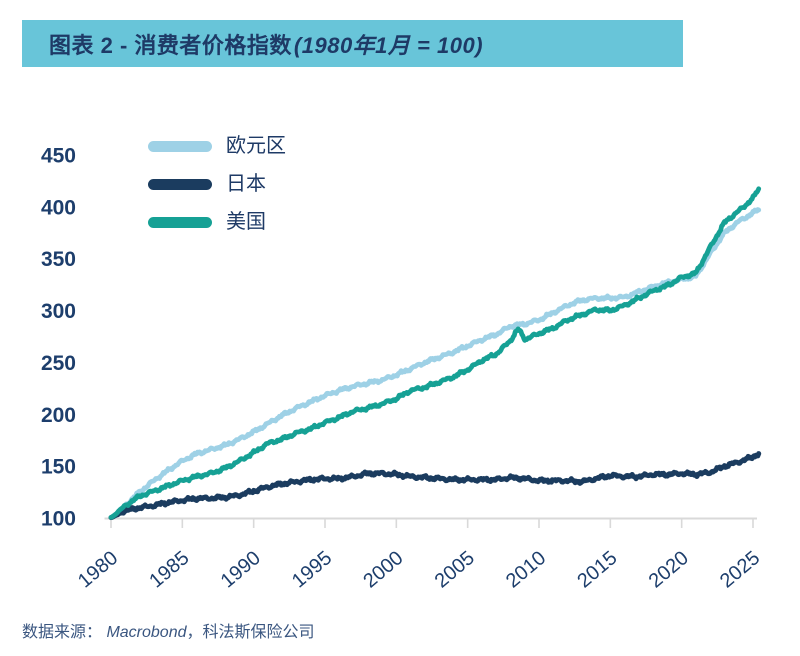 This screenshot has height=656, width=800. What do you see at coordinates (58, 467) in the screenshot?
I see `y-axis-label: 150` at bounding box center [58, 467].